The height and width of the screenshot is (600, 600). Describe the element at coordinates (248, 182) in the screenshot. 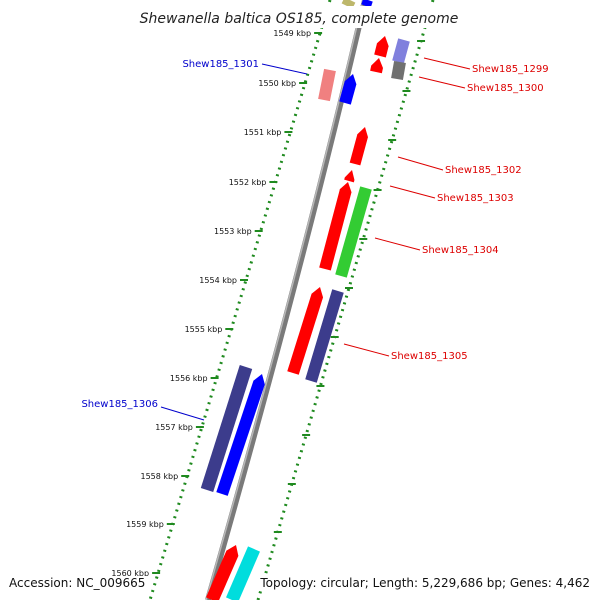

I see `tick-label: 1552 kbp` at that location.